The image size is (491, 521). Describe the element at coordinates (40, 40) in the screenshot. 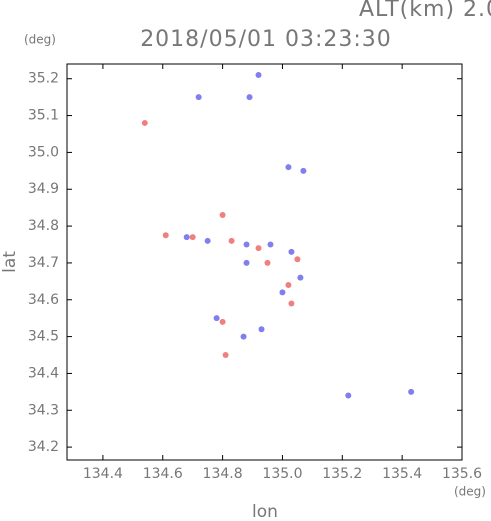

I see `y-unit: (deg)` at that location.